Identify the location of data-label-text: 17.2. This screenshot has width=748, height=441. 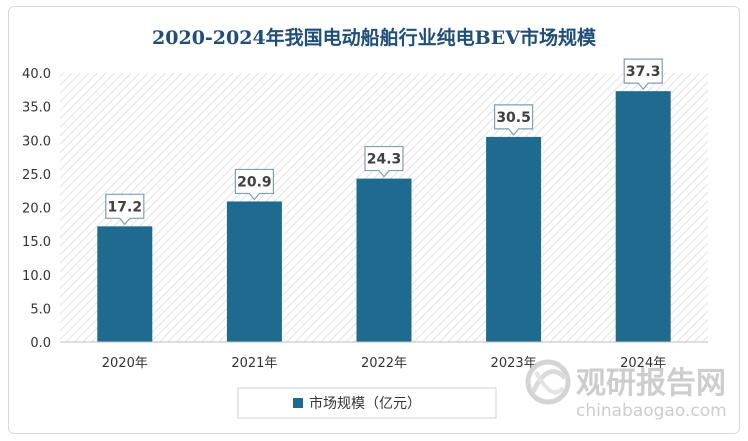
(125, 207).